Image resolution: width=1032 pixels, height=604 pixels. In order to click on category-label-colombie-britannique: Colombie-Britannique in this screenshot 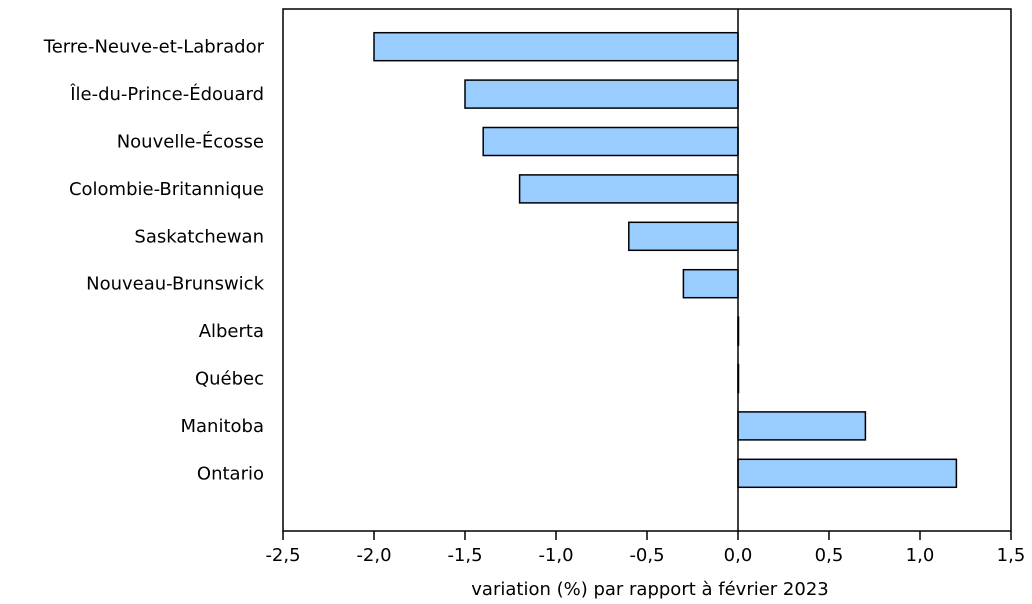, I will do `click(166, 189)`.